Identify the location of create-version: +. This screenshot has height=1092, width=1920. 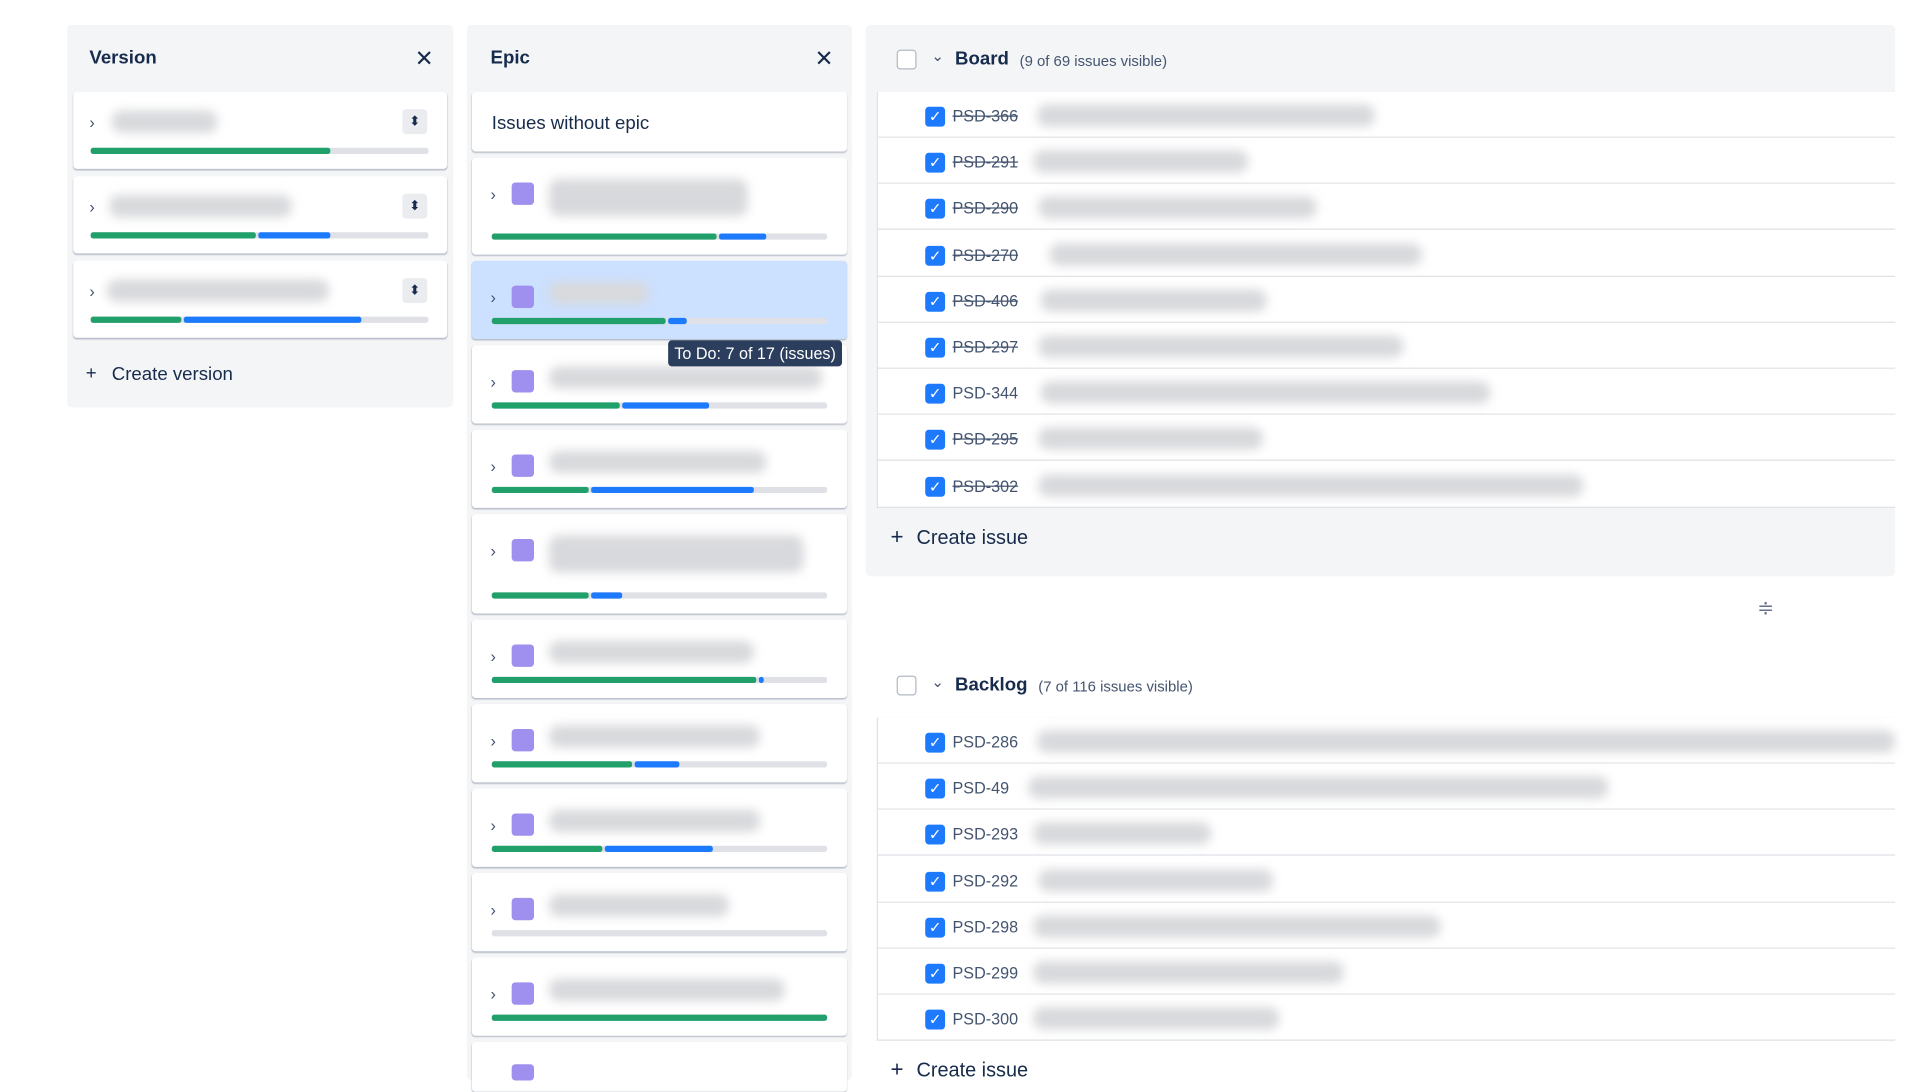
(91, 373).